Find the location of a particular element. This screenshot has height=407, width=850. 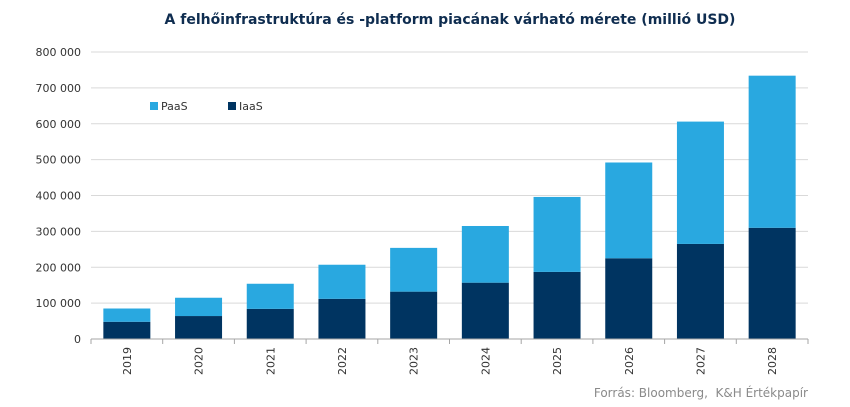

y-tick-label: 300 000 is located at coordinates (59, 231).